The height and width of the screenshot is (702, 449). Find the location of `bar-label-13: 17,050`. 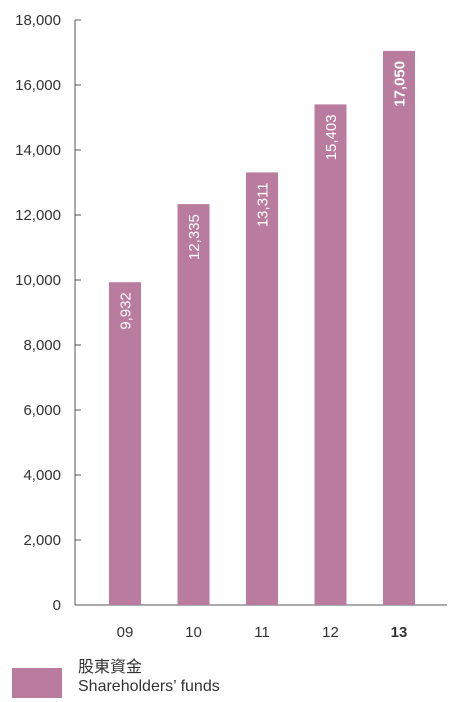

bar-label-13: 17,050 is located at coordinates (400, 84).